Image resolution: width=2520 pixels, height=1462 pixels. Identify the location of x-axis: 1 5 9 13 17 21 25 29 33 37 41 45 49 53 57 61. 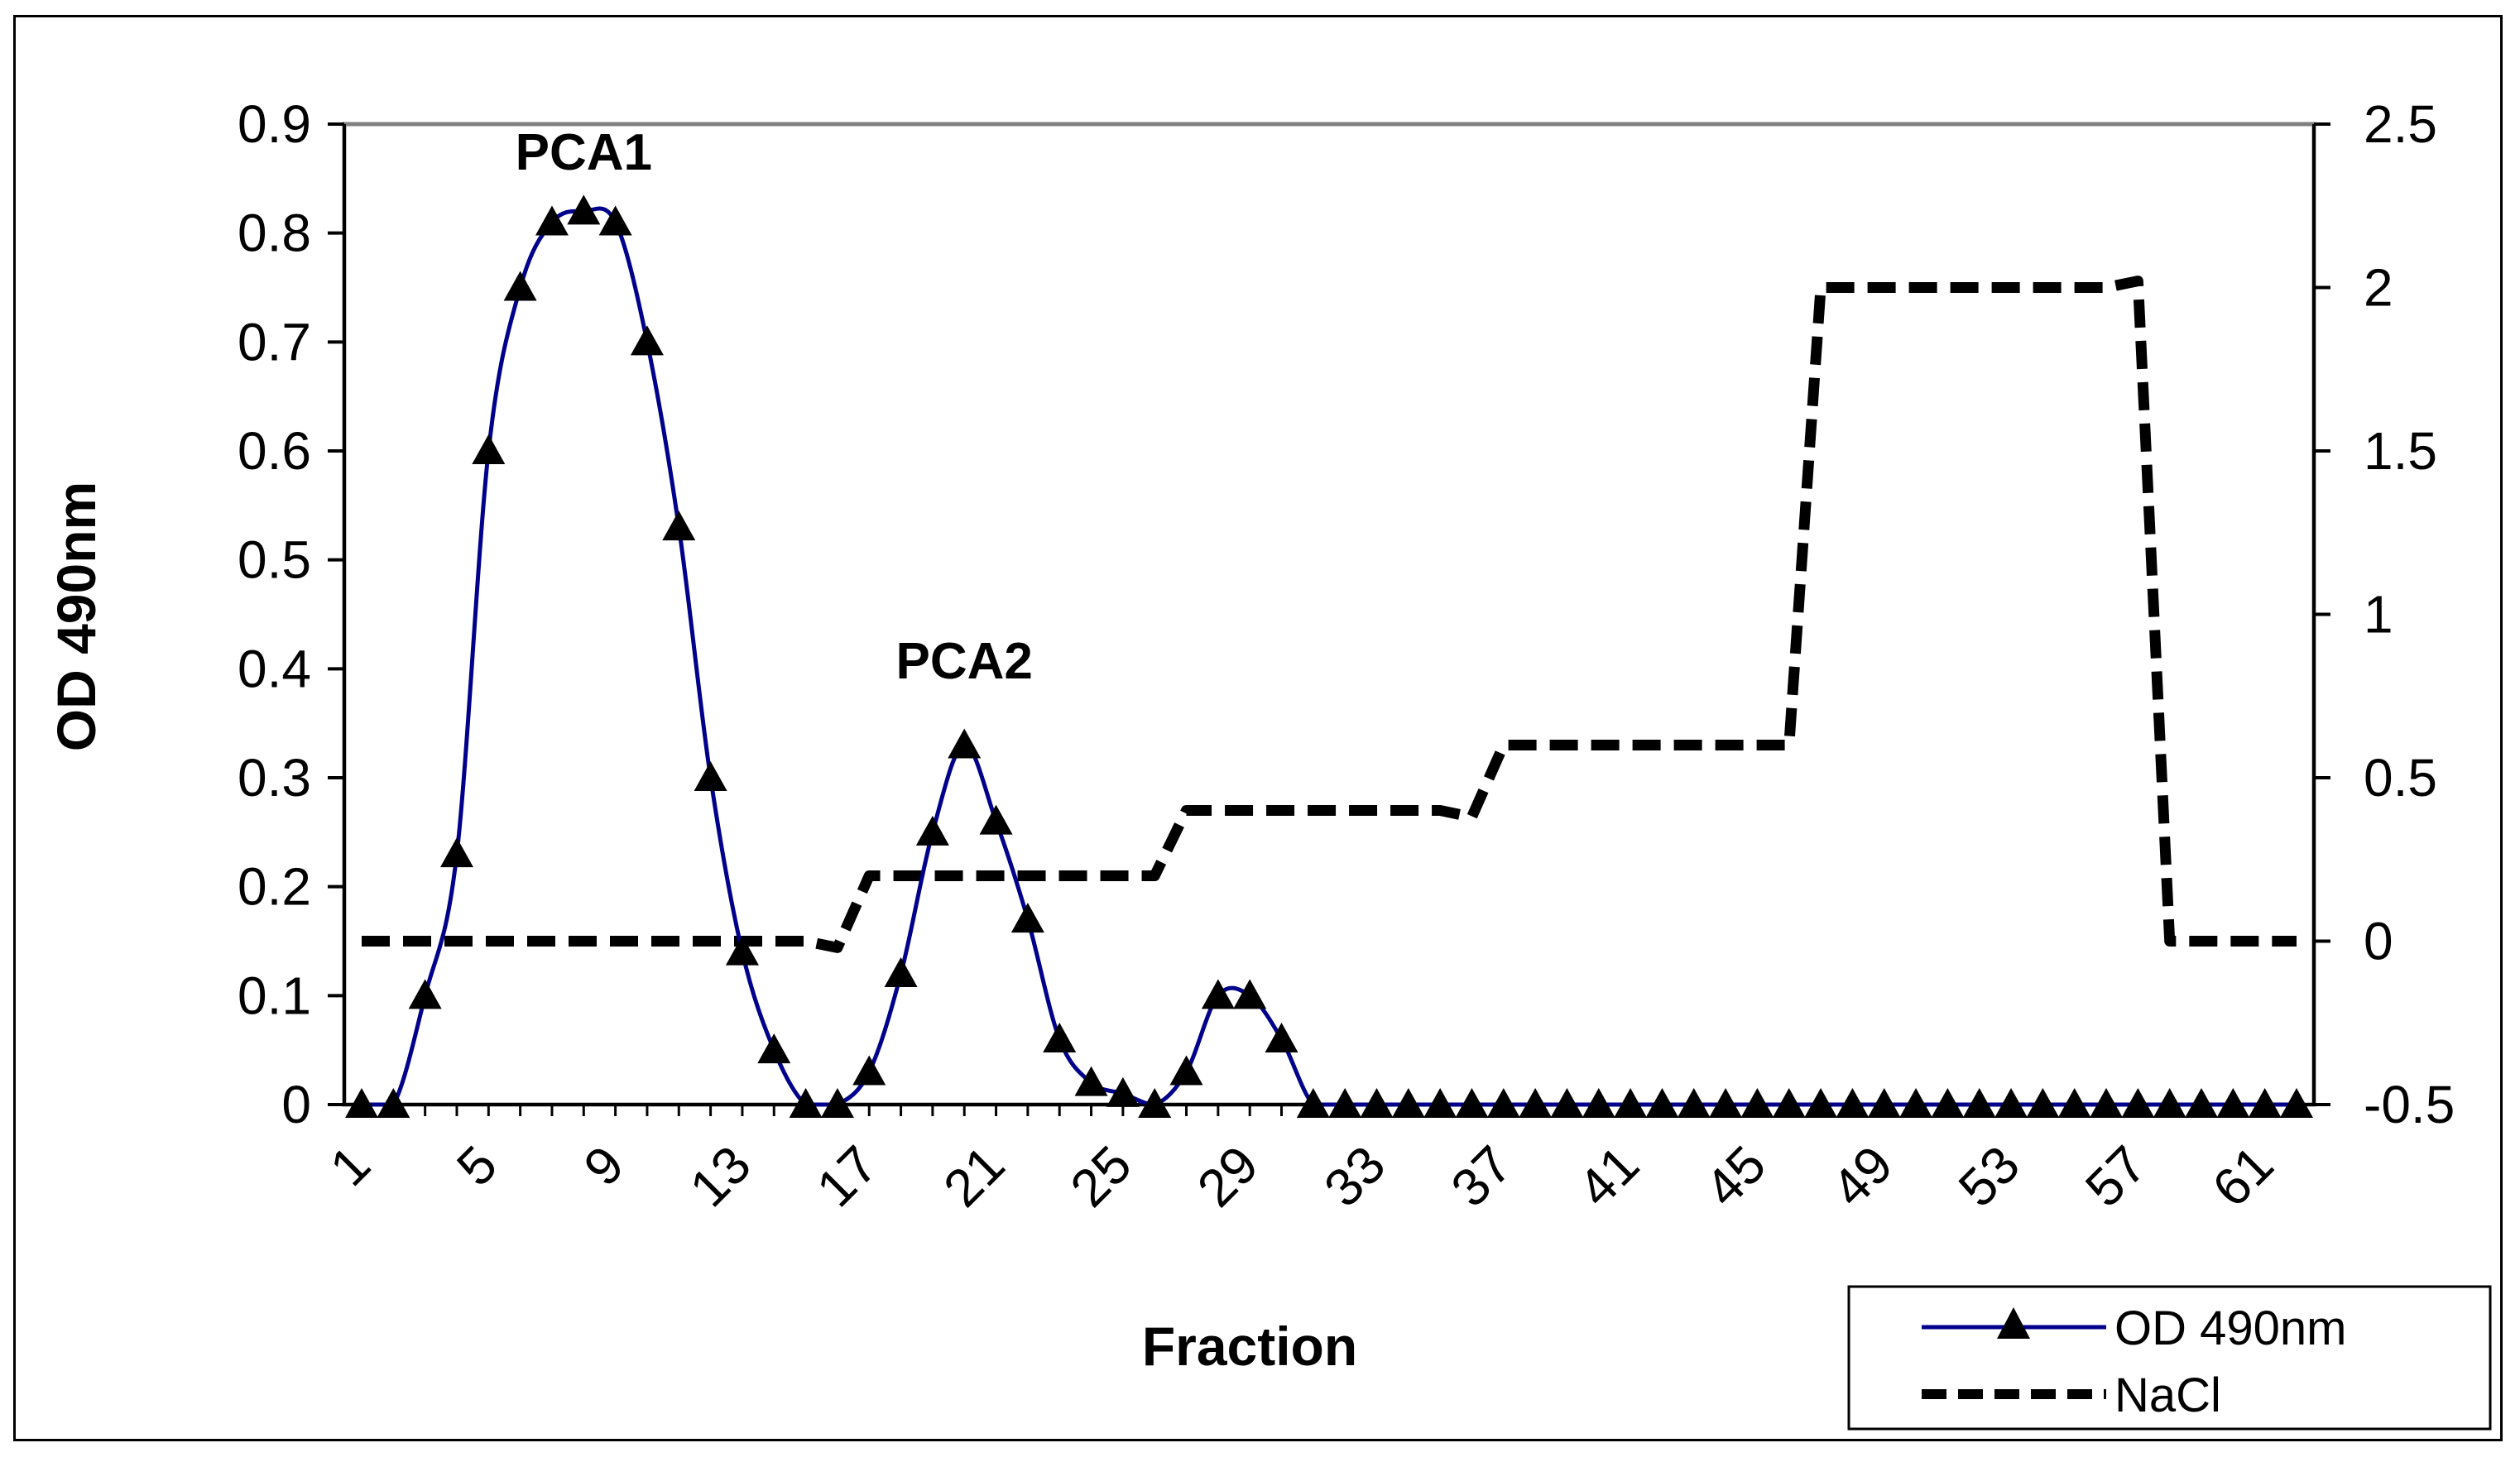
(1316, 1160).